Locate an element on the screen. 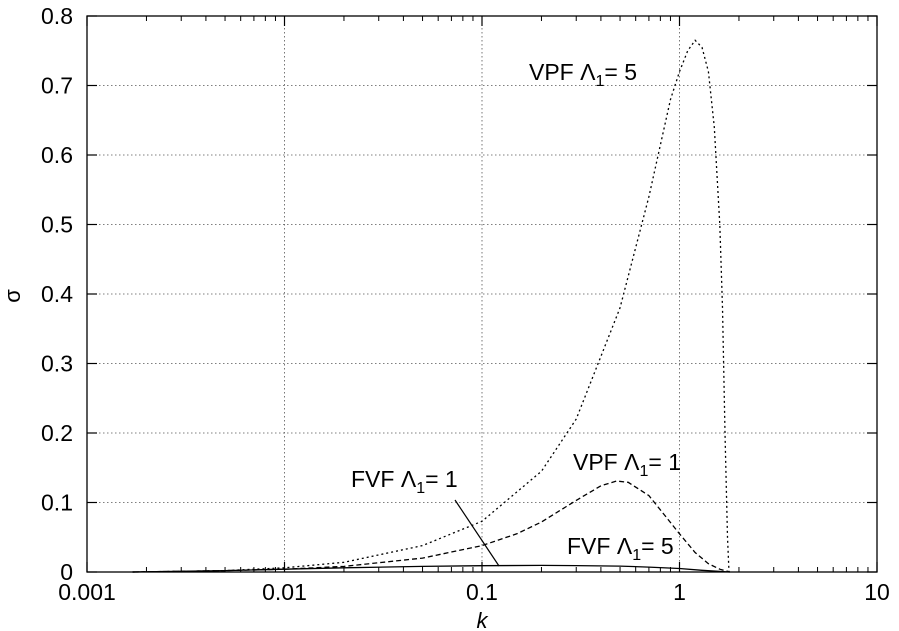  y-tick-label: 0.1 is located at coordinates (57, 503).